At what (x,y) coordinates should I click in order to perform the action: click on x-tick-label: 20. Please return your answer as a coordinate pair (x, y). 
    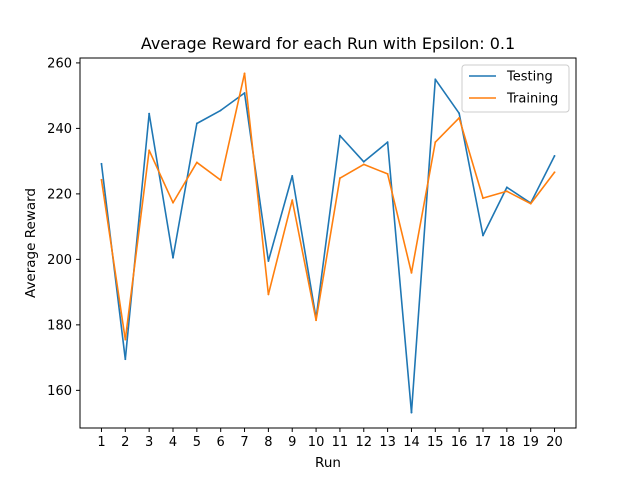
    Looking at the image, I should click on (554, 442).